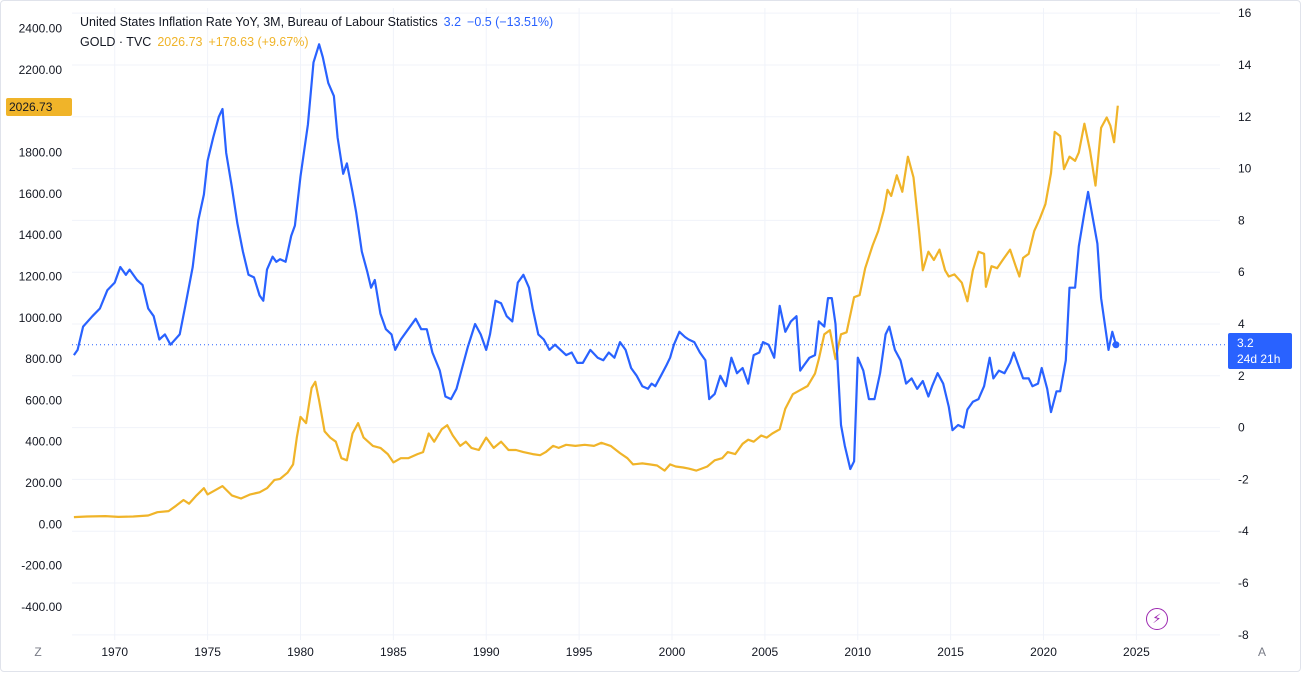  What do you see at coordinates (1241, 272) in the screenshot?
I see `right-tick-label: 6` at bounding box center [1241, 272].